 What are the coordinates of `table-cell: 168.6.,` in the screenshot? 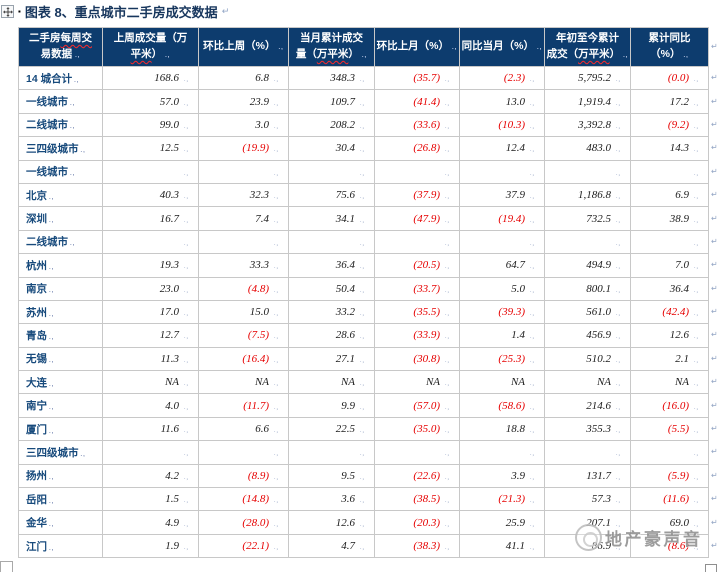 It's located at (150, 78).